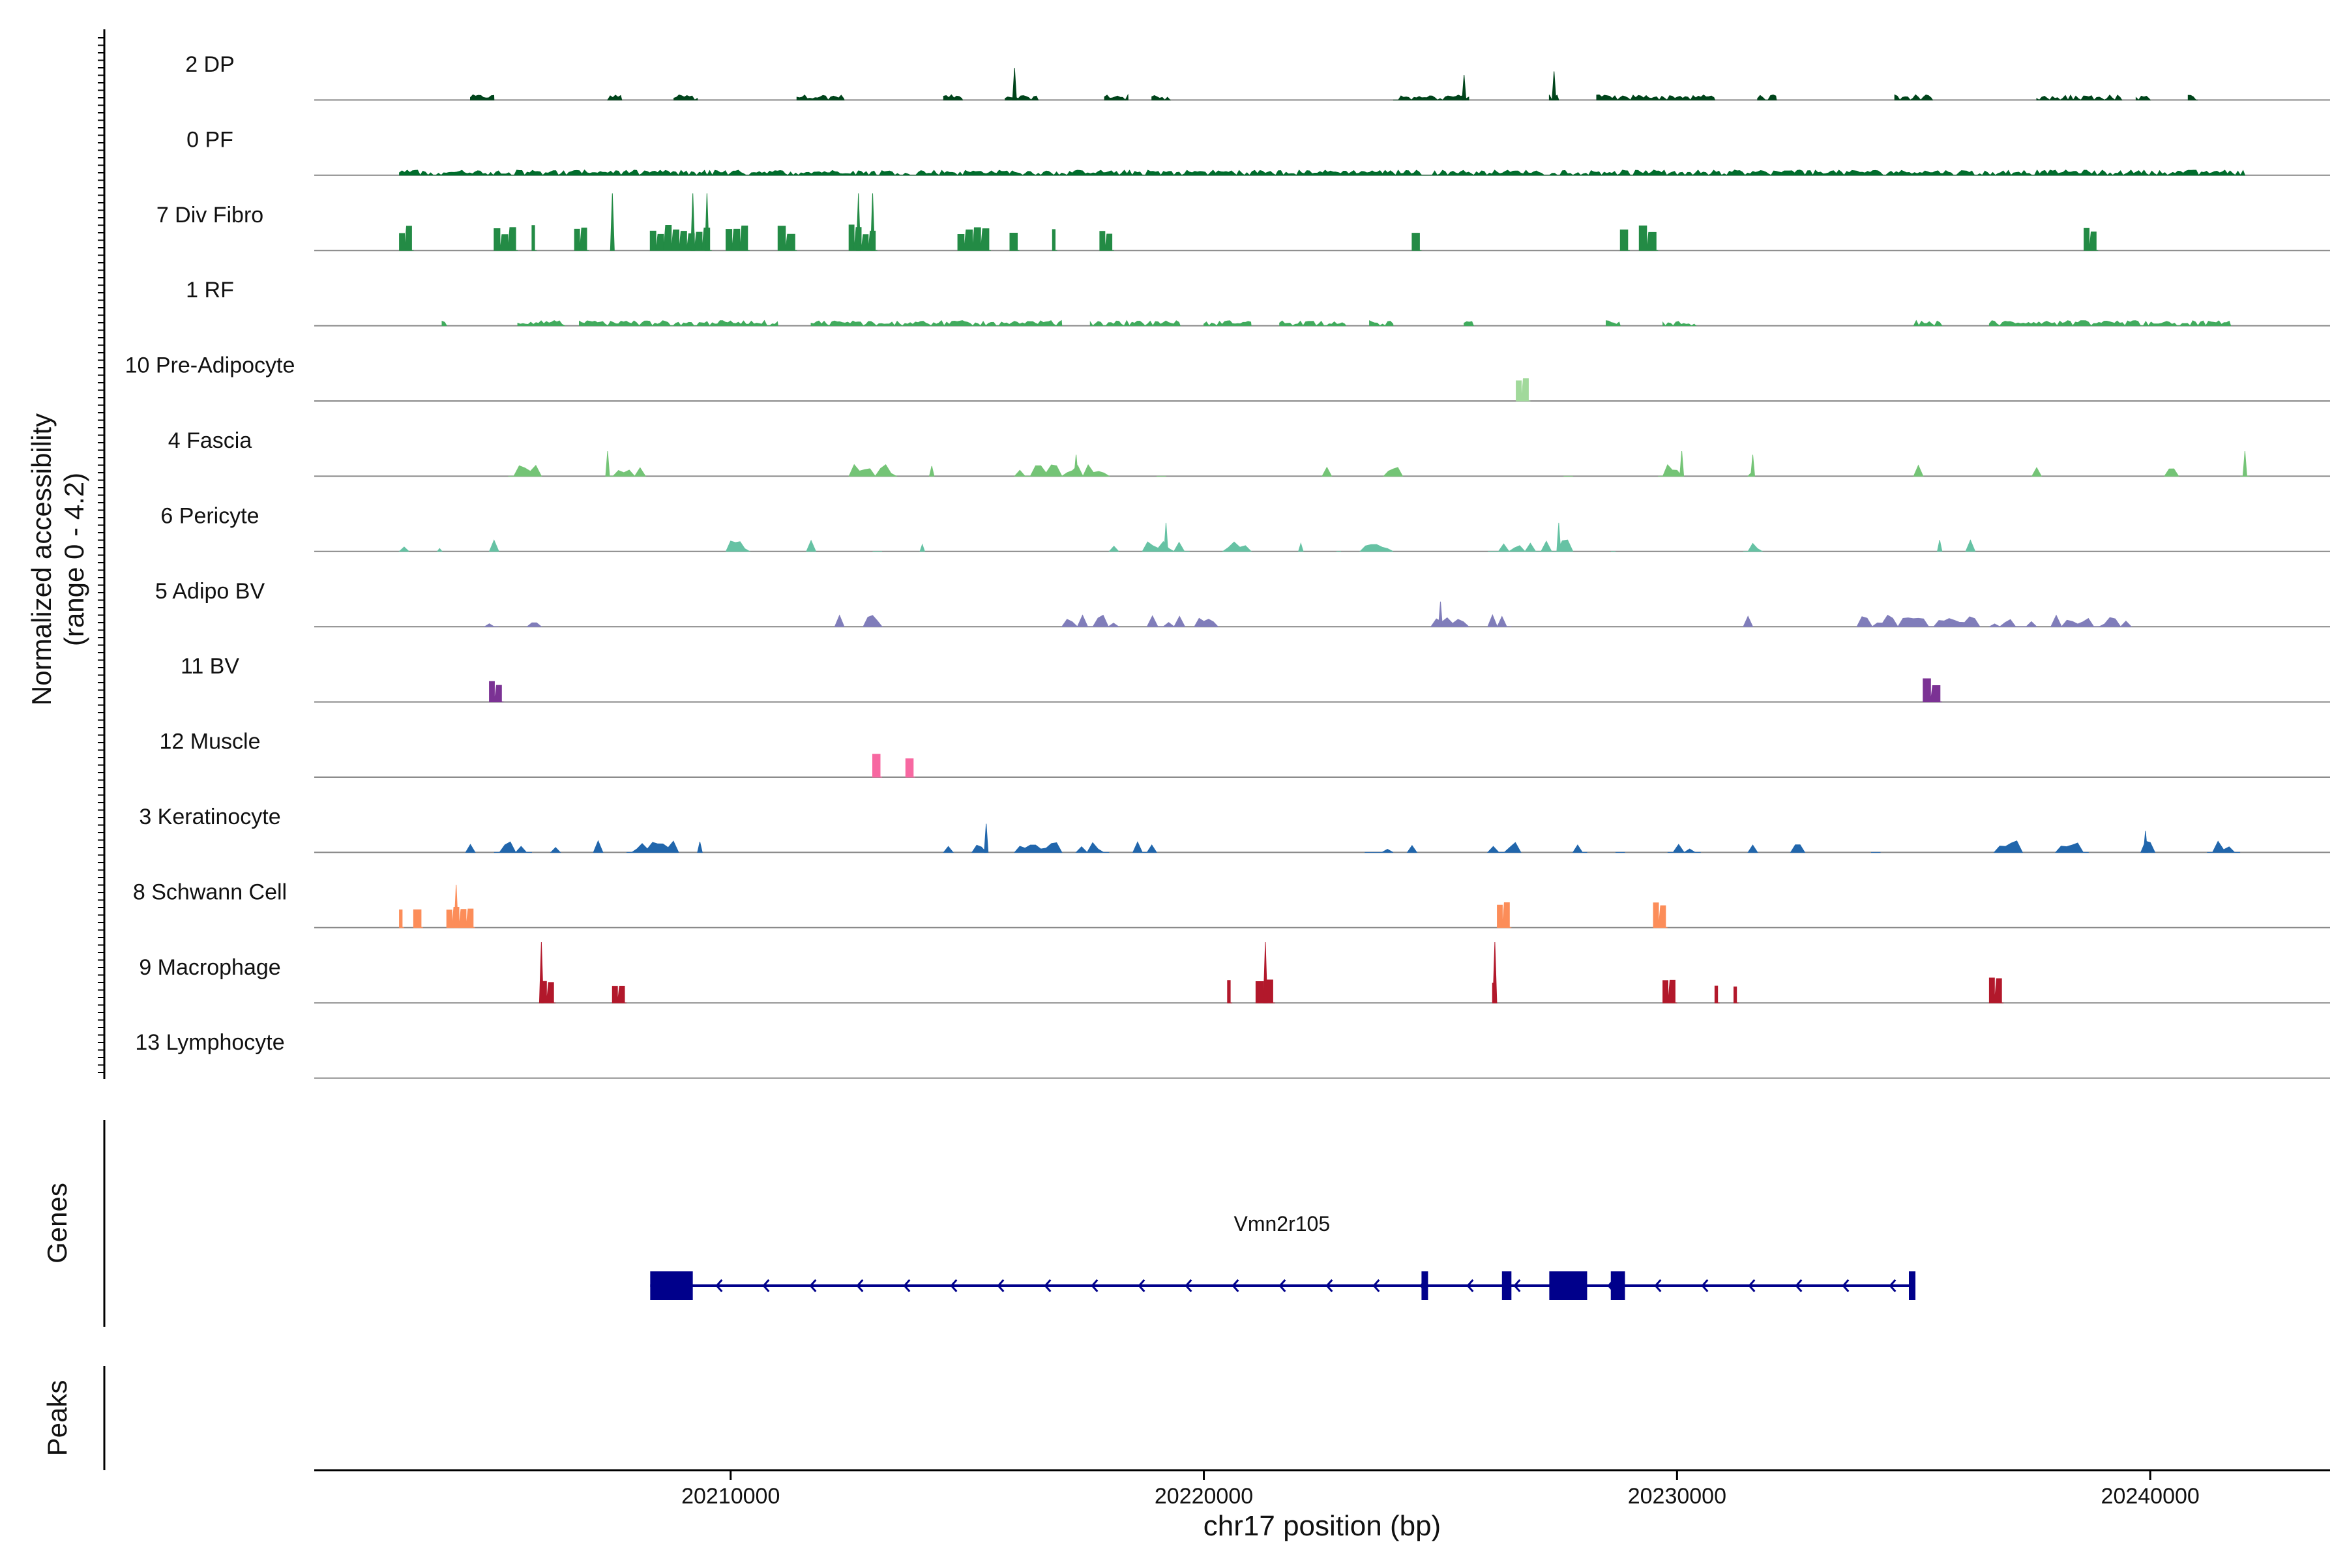  What do you see at coordinates (1234, 829) in the screenshot?
I see `track-11: 3 Keratinocyte` at bounding box center [1234, 829].